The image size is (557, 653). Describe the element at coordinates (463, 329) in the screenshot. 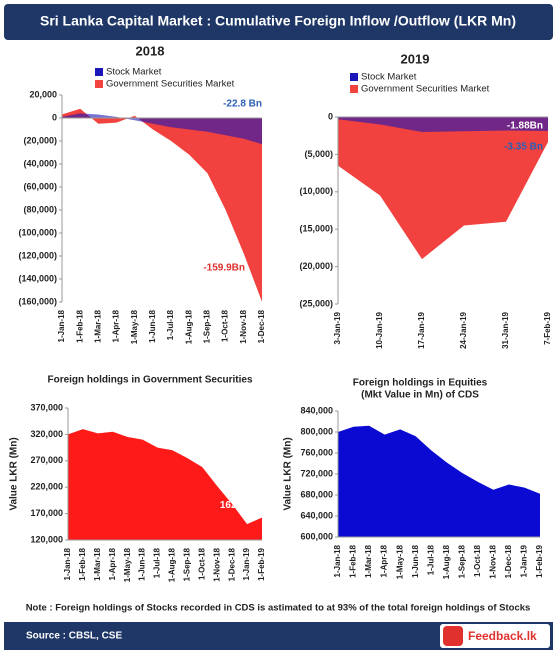

I see `x-tick-label: 24-Jan-19` at that location.